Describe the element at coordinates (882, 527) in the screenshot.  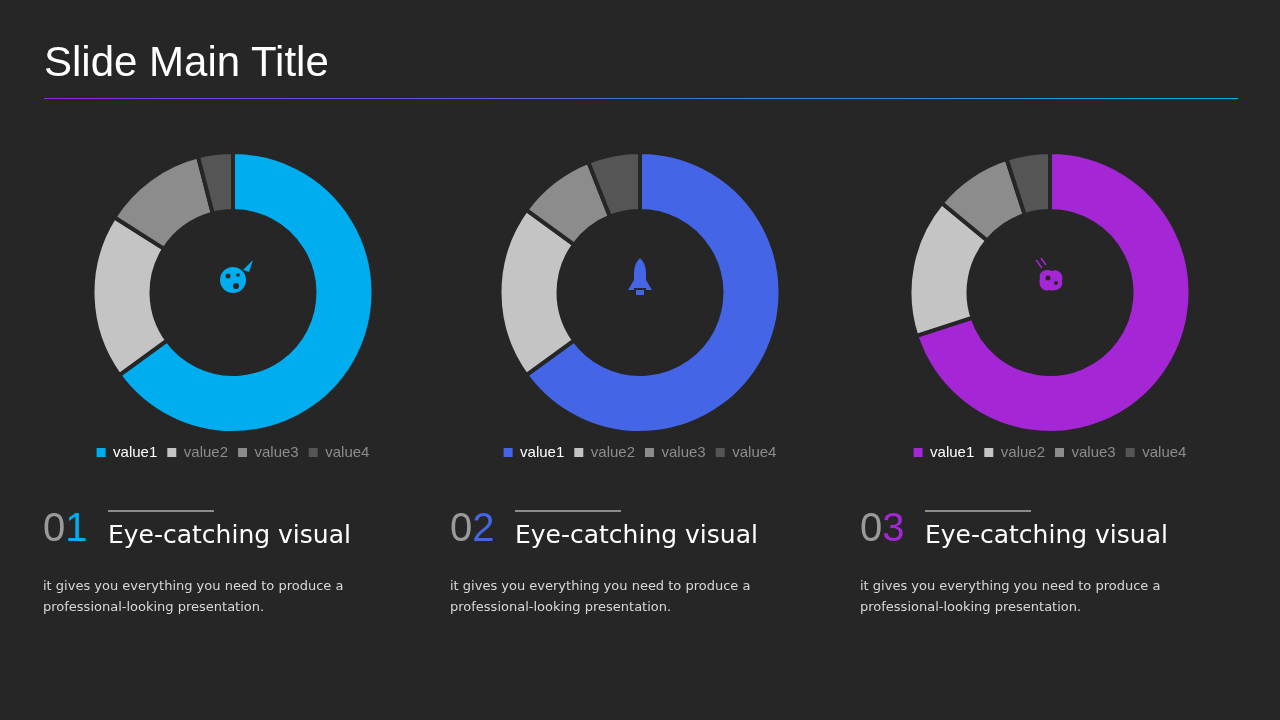
I see `text: 03` at that location.